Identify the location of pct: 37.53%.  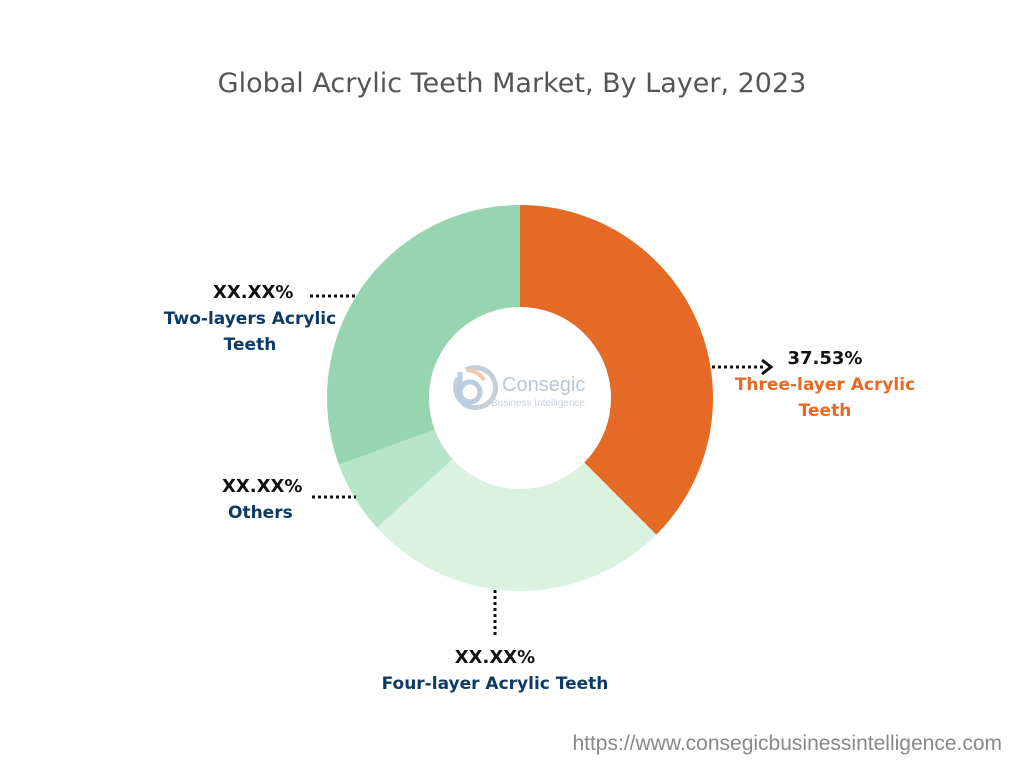
(825, 358).